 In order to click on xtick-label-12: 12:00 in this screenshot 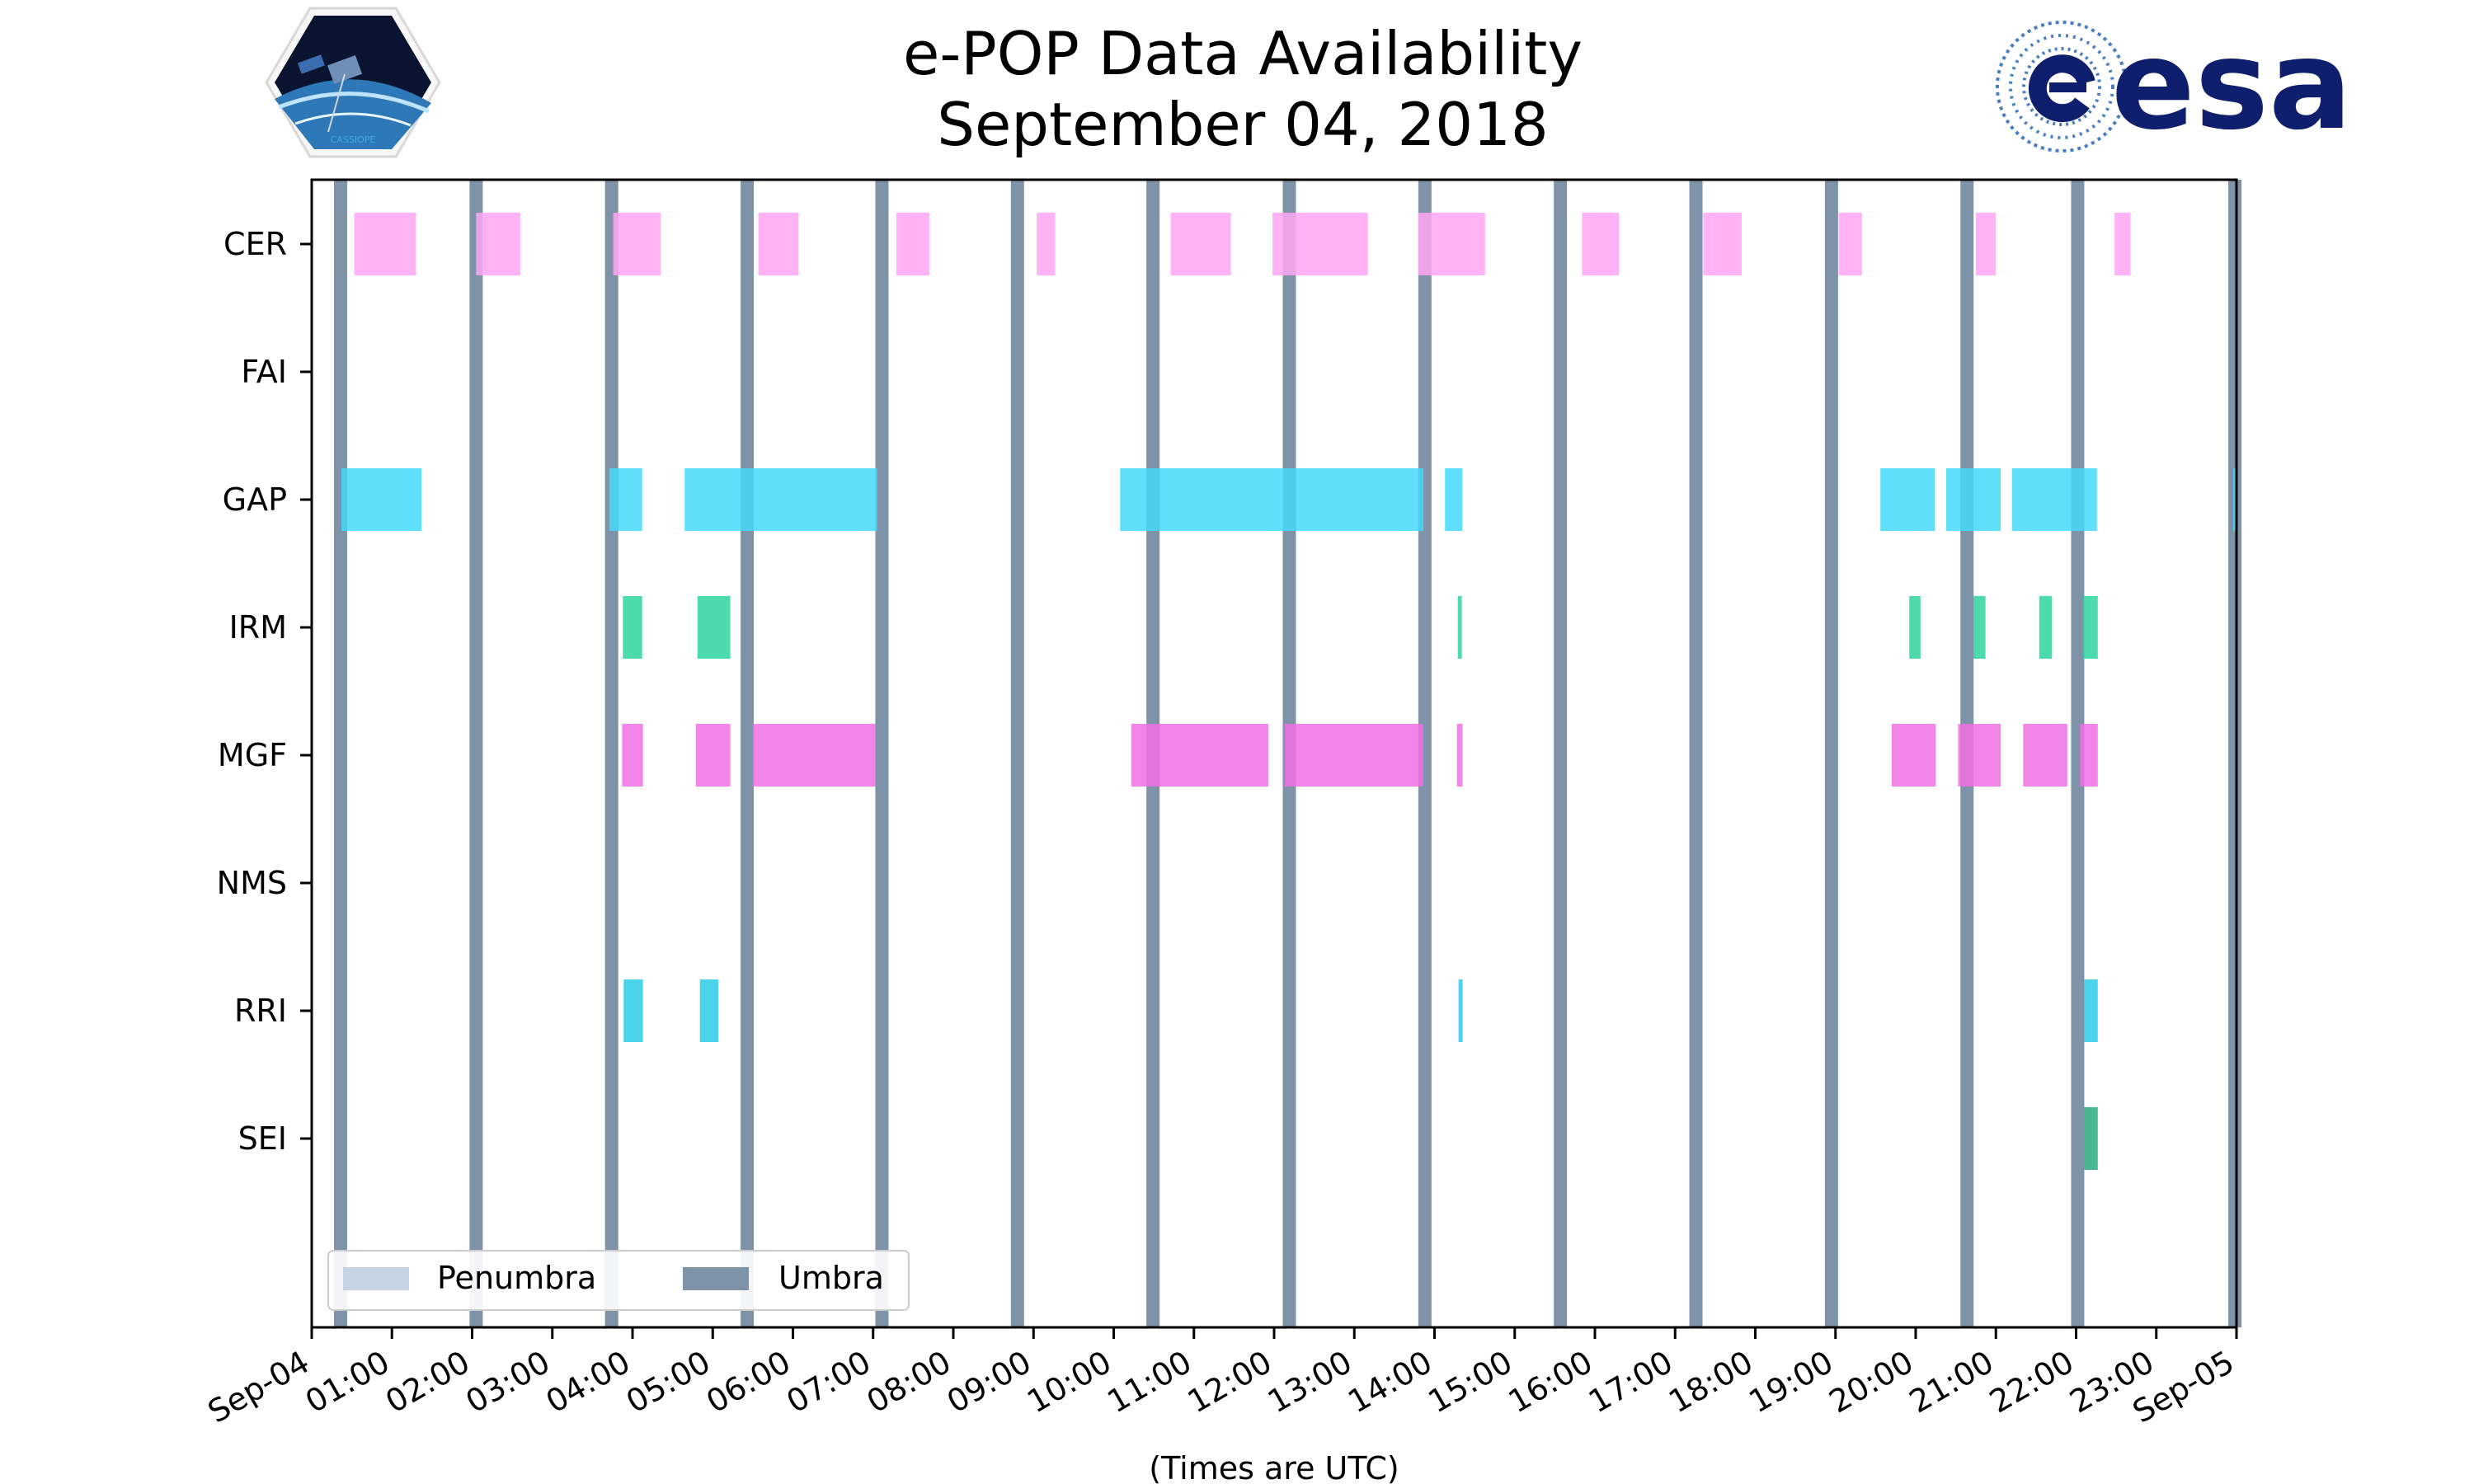, I will do `click(1230, 1382)`.